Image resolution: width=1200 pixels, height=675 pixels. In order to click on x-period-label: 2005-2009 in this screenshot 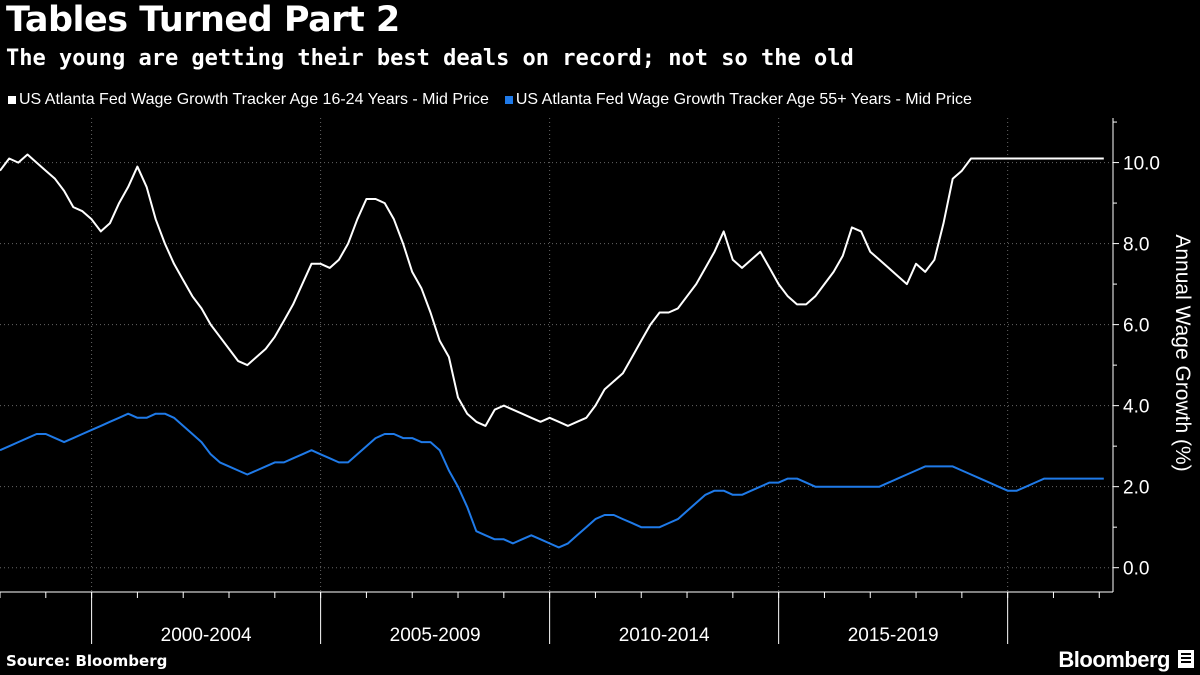, I will do `click(435, 635)`.